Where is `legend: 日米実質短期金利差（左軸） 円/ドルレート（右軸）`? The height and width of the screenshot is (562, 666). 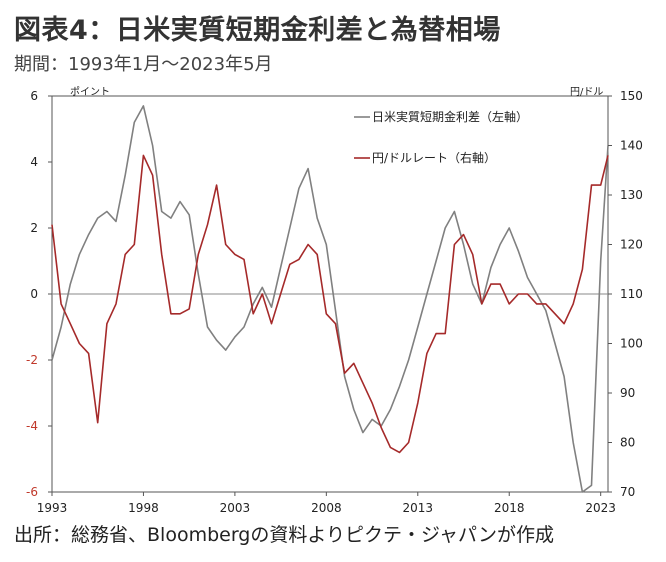
legend: 日米実質短期金利差（左軸） 円/ドルレート（右軸） is located at coordinates (441, 137).